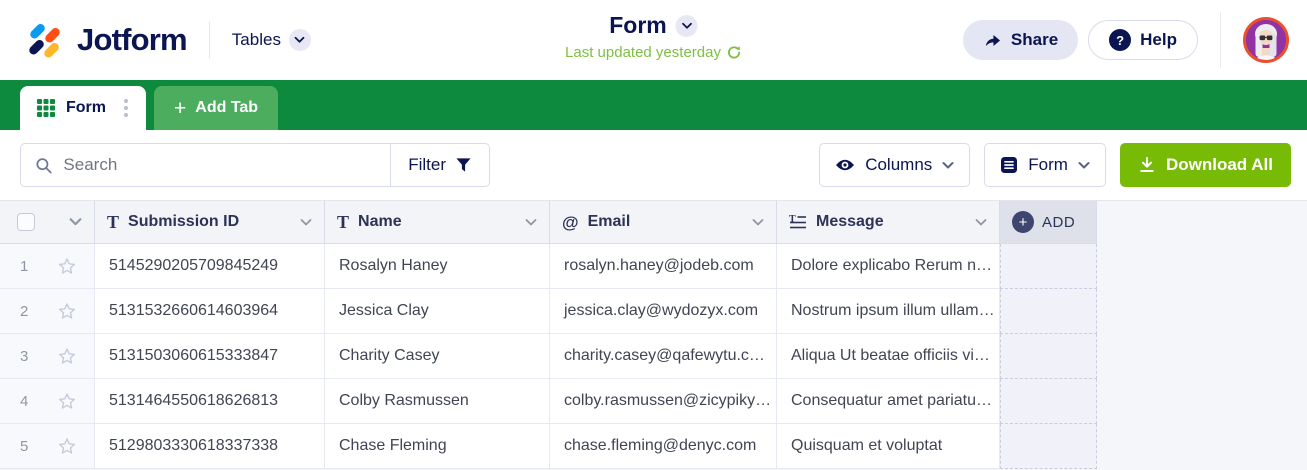 This screenshot has height=470, width=1307. I want to click on table-toolbar: Filter Columns Form, so click(653, 165).